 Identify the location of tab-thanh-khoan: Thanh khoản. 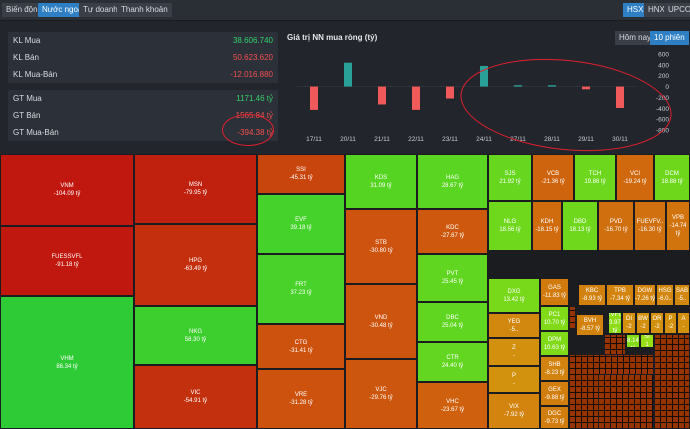
(144, 10).